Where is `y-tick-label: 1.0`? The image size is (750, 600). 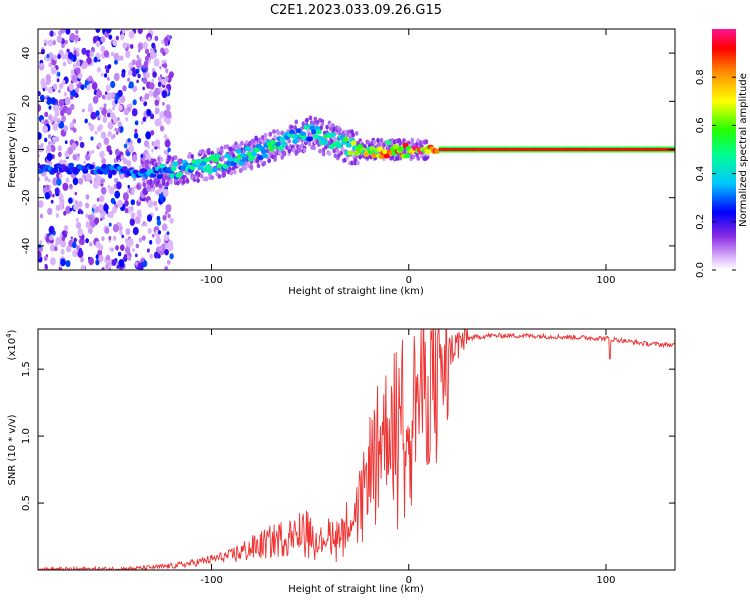
y-tick-label: 1.0 is located at coordinates (26, 436).